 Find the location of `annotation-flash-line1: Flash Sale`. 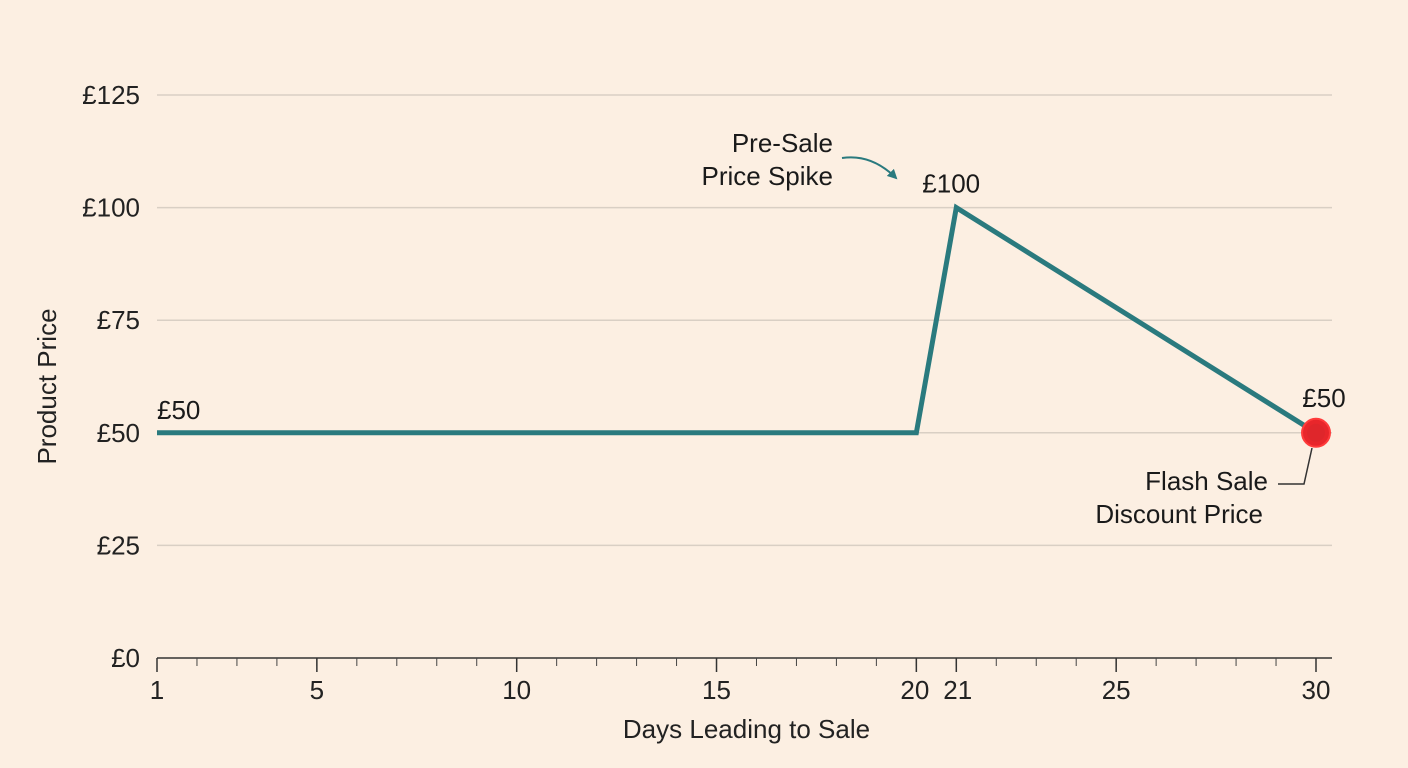

annotation-flash-line1: Flash Sale is located at coordinates (1206, 481).